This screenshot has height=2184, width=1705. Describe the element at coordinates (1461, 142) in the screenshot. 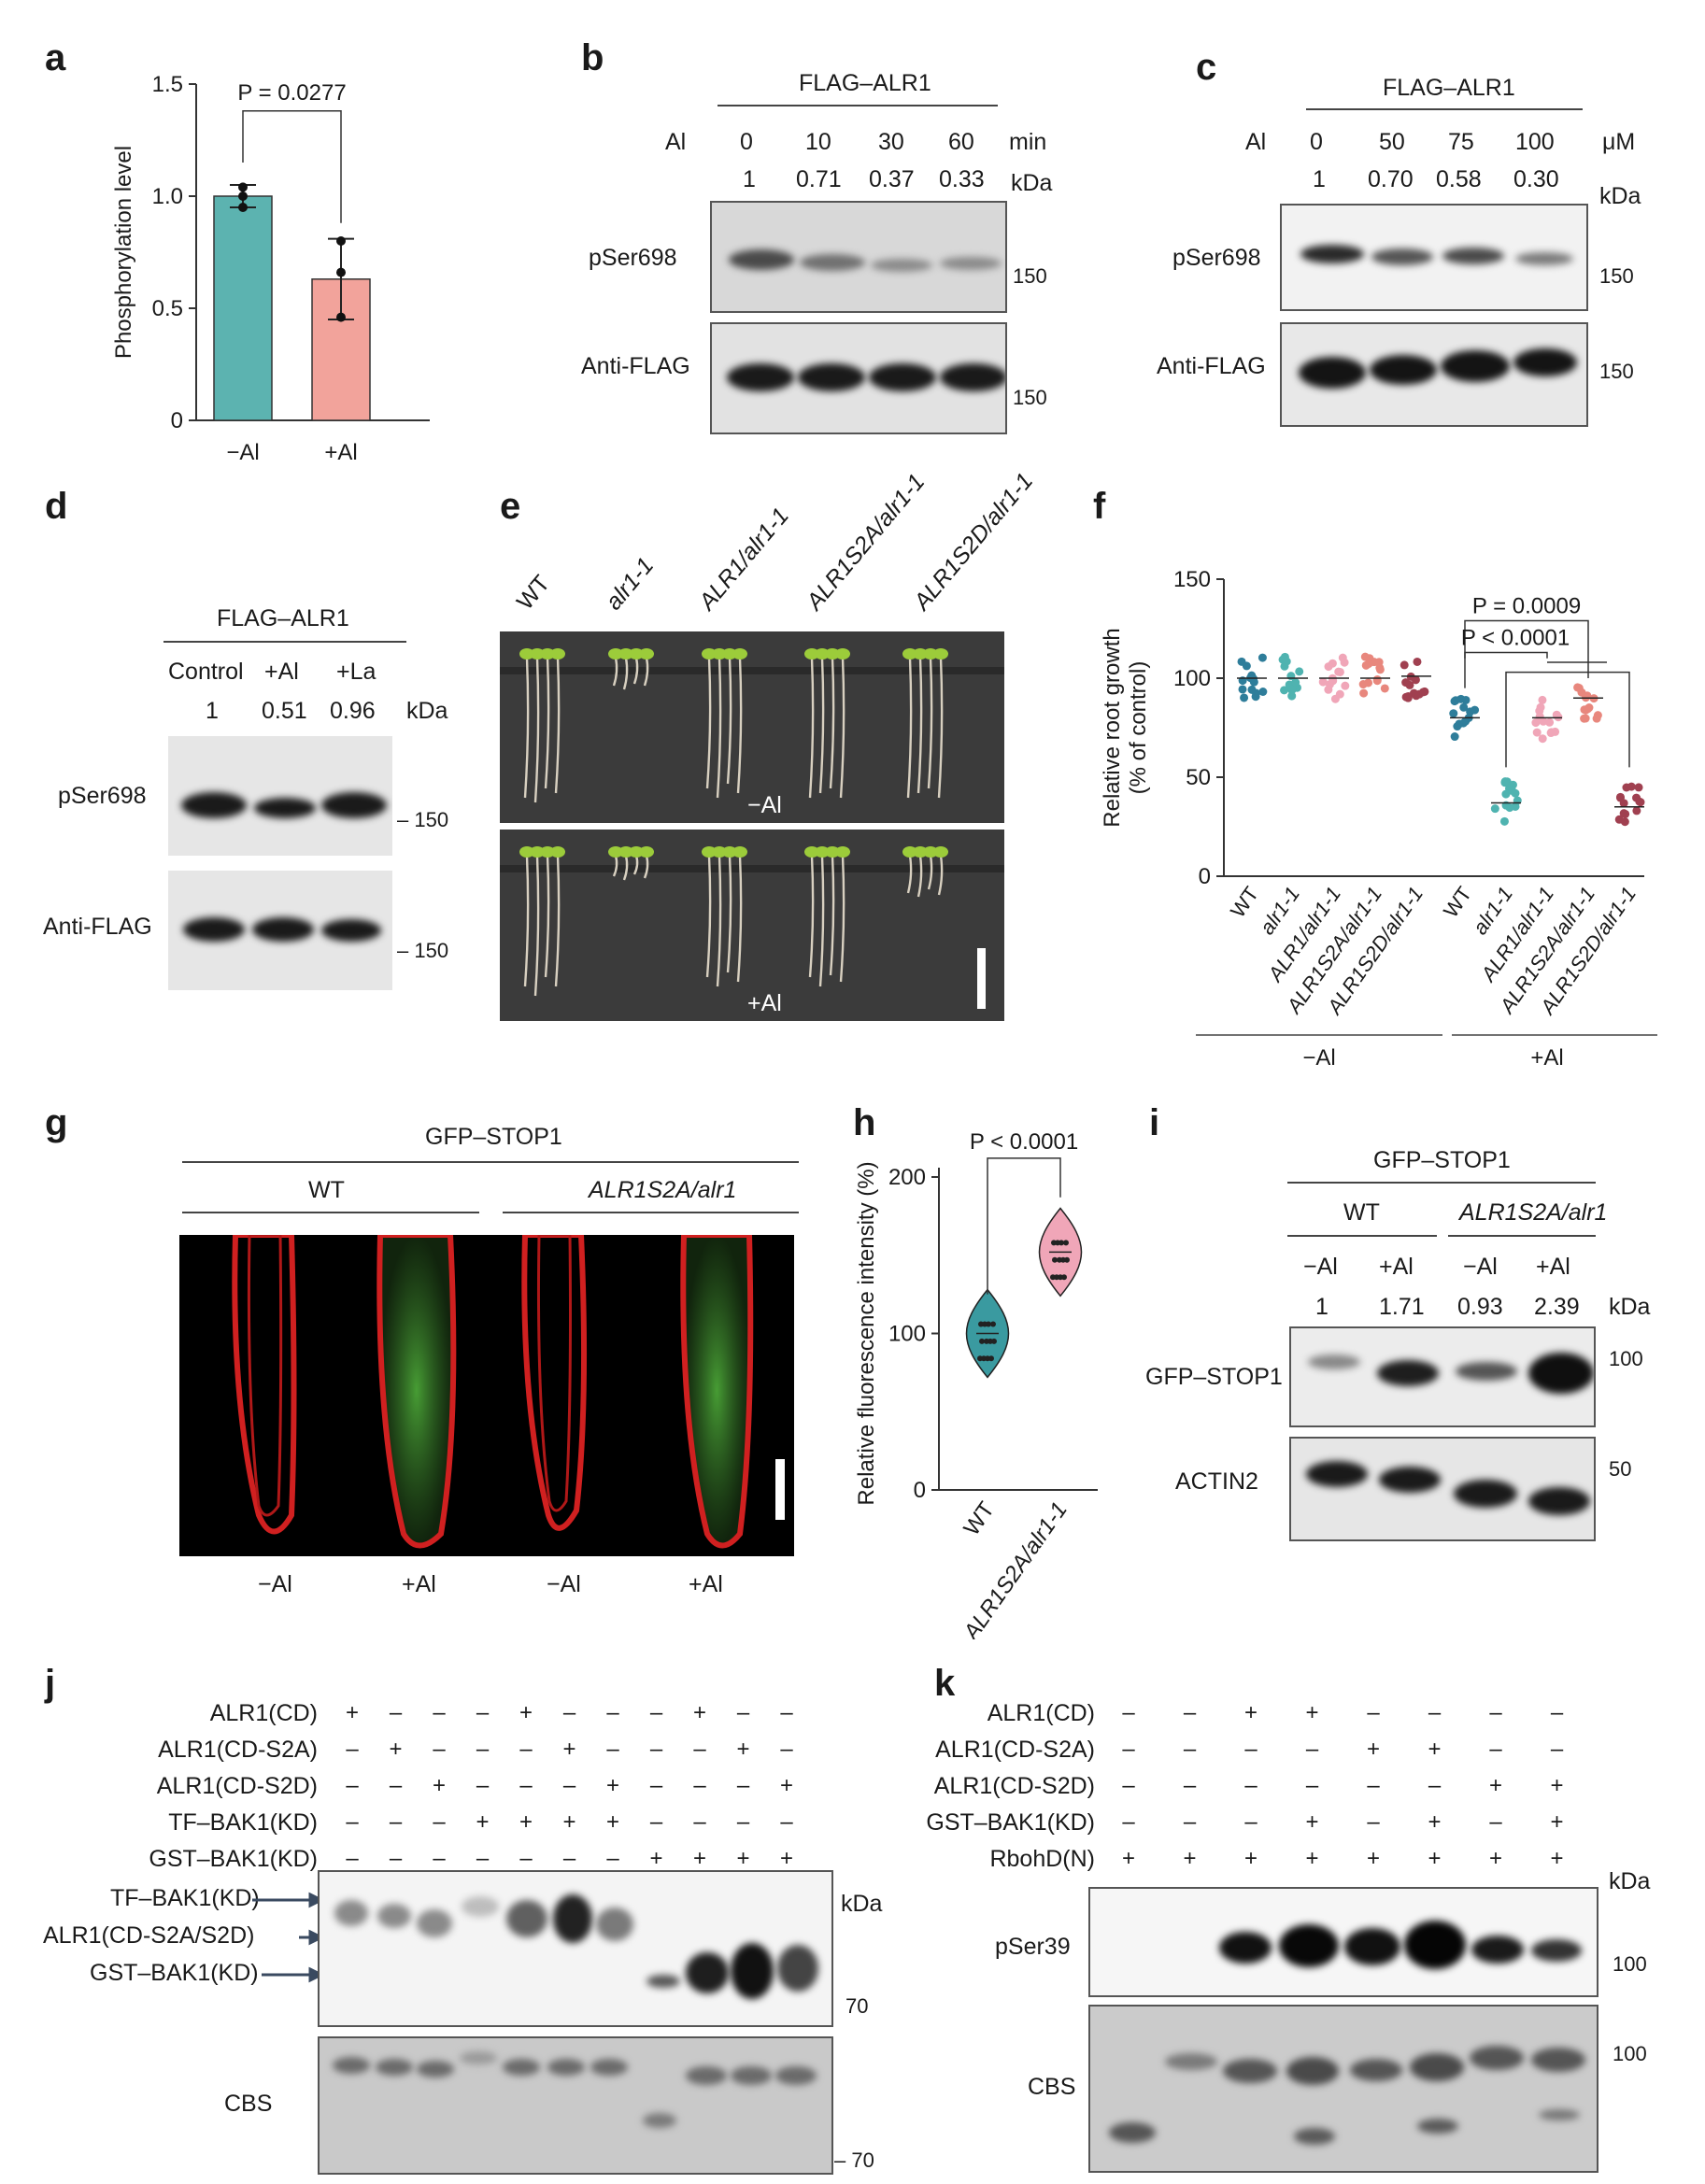

I see `condition-label: 75` at that location.